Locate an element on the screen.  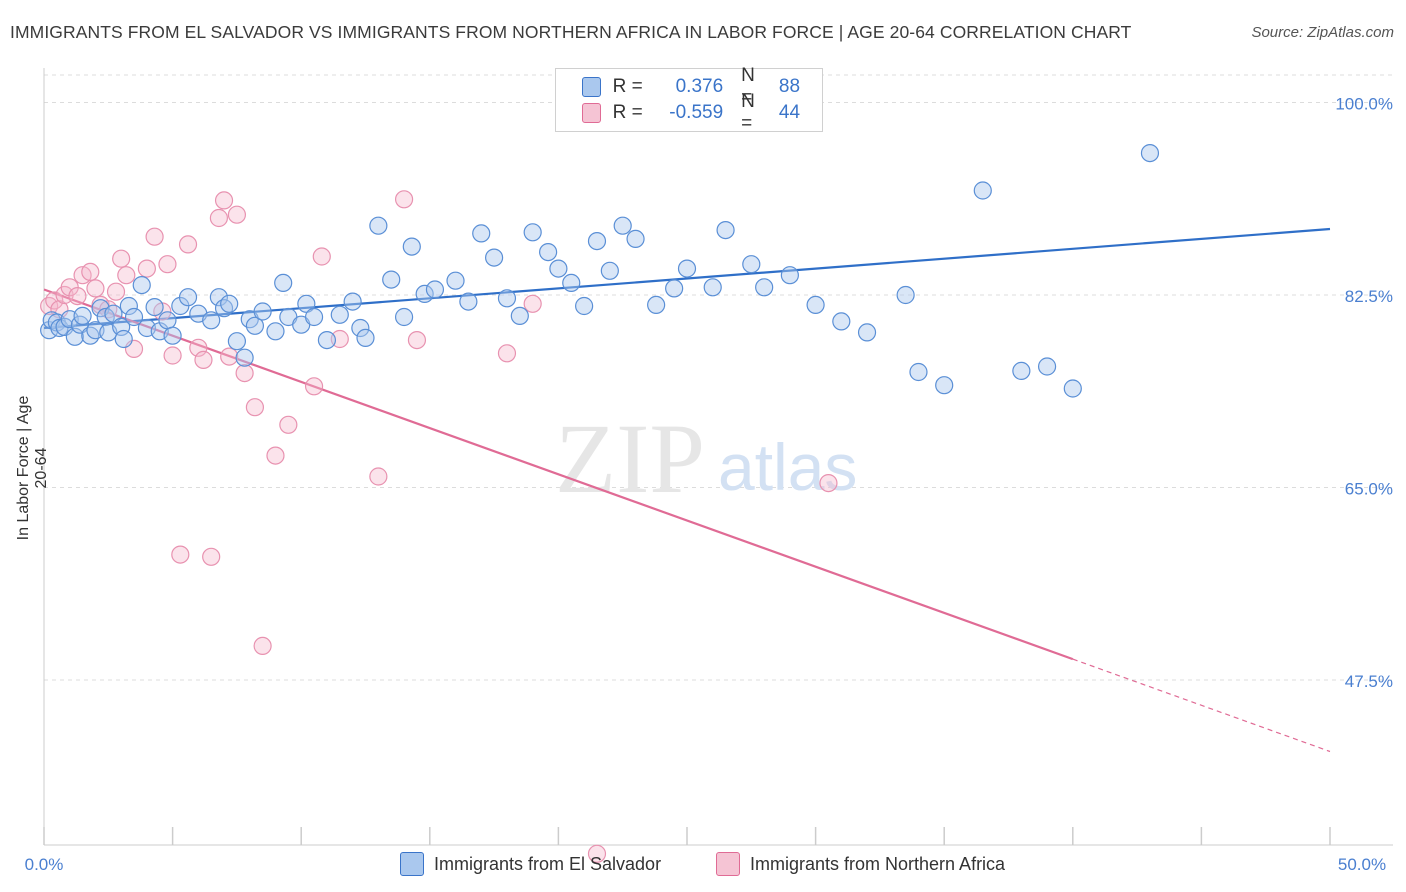
legend-row-el-salvador: R = 0.376 N = 88 is located at coordinates (708, 86).